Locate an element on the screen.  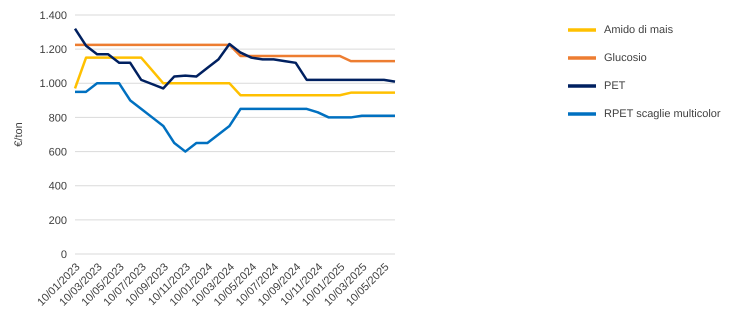
y-tick-label: 1.400 is located at coordinates (53, 16).